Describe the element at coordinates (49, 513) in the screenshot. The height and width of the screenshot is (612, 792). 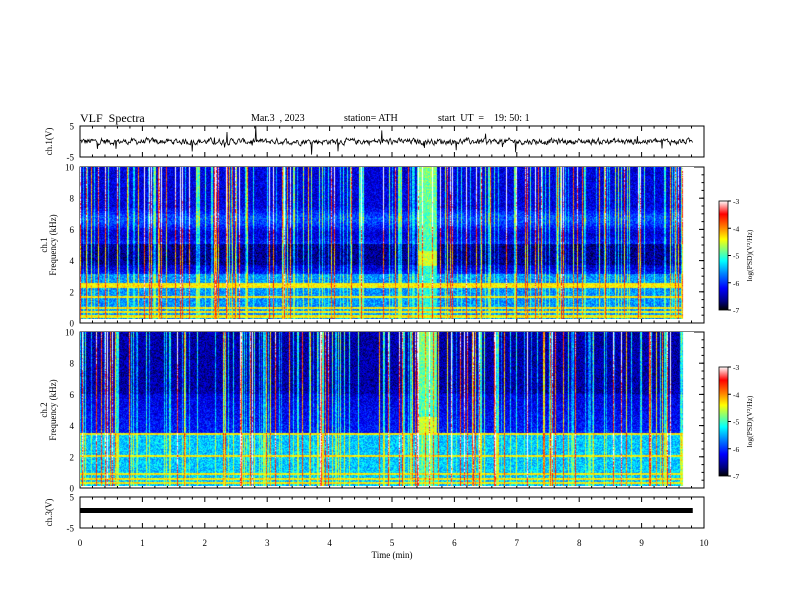
I see `ylabel: ch.3(V)` at that location.